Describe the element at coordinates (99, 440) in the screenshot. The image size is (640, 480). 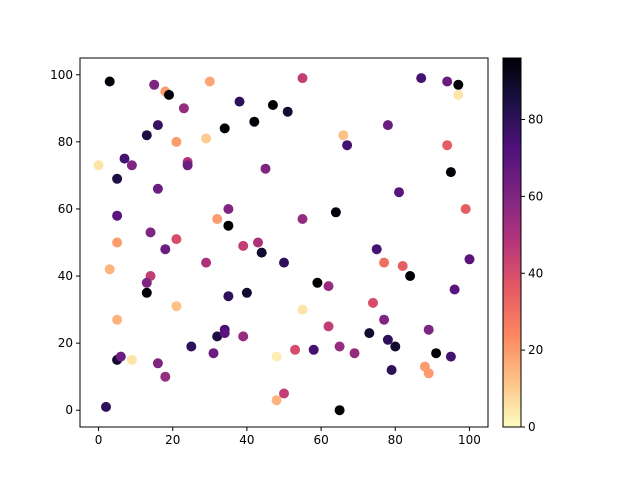
I see `x-tick-label: 0` at that location.